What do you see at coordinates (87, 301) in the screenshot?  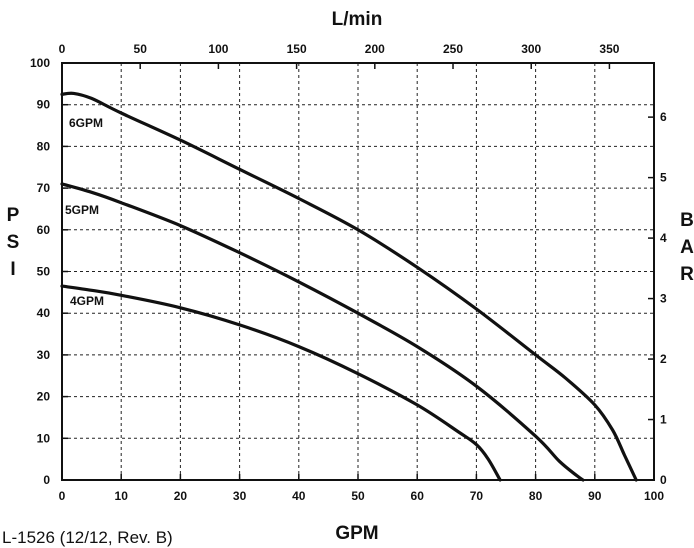 I see `series-label-4gpm: 4GPM` at bounding box center [87, 301].